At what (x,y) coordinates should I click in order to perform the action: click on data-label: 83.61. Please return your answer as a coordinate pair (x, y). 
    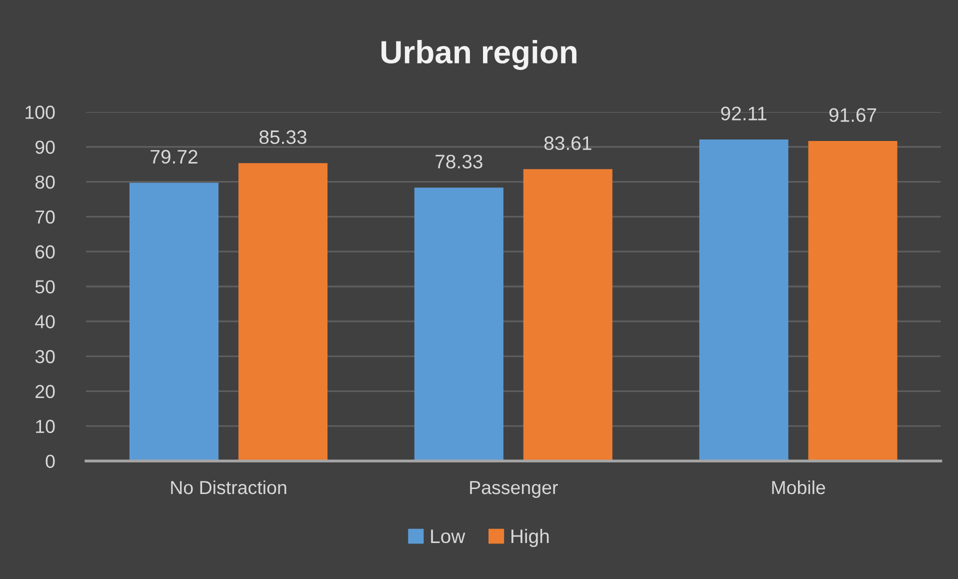
    Looking at the image, I should click on (568, 143).